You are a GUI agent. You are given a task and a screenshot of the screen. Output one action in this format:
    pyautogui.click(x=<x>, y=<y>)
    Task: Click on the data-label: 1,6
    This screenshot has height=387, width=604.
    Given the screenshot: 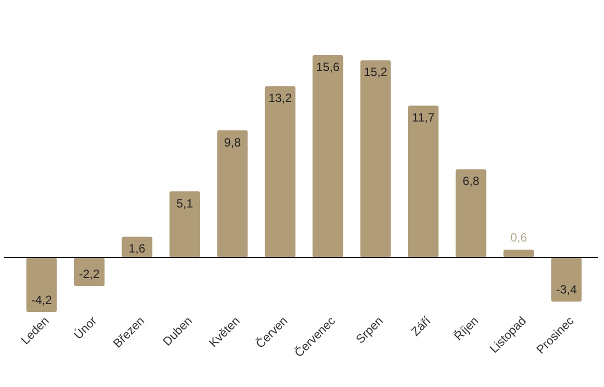 What is the action you would take?
    pyautogui.click(x=137, y=249)
    